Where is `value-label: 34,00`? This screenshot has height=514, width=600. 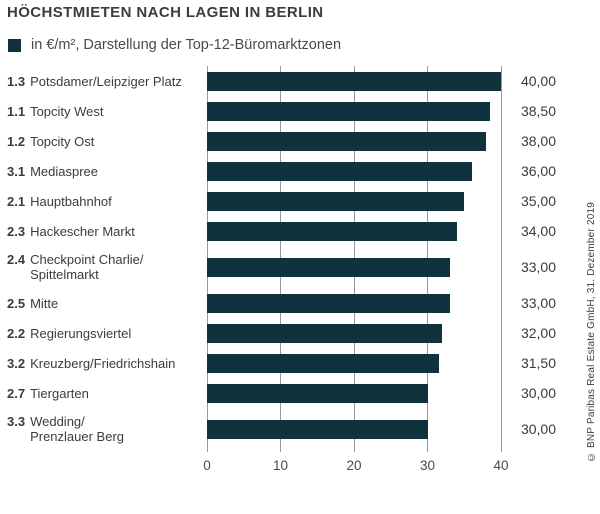 value-label: 34,00 is located at coordinates (538, 231).